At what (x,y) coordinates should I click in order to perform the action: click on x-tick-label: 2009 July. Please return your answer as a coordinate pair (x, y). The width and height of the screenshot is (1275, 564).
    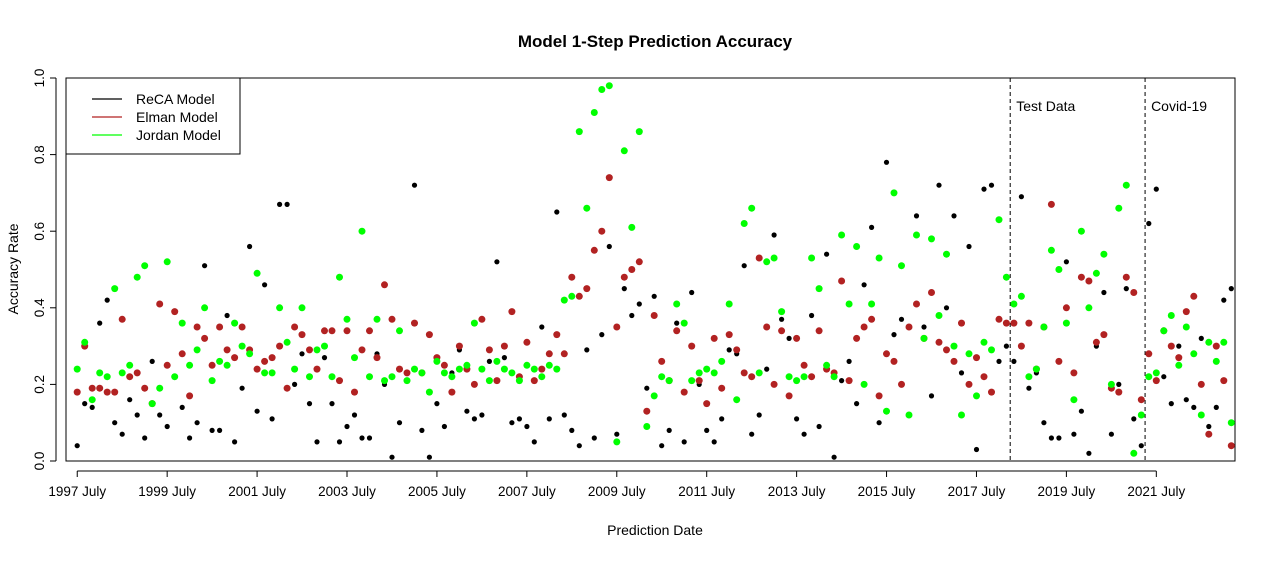
    Looking at the image, I should click on (617, 491).